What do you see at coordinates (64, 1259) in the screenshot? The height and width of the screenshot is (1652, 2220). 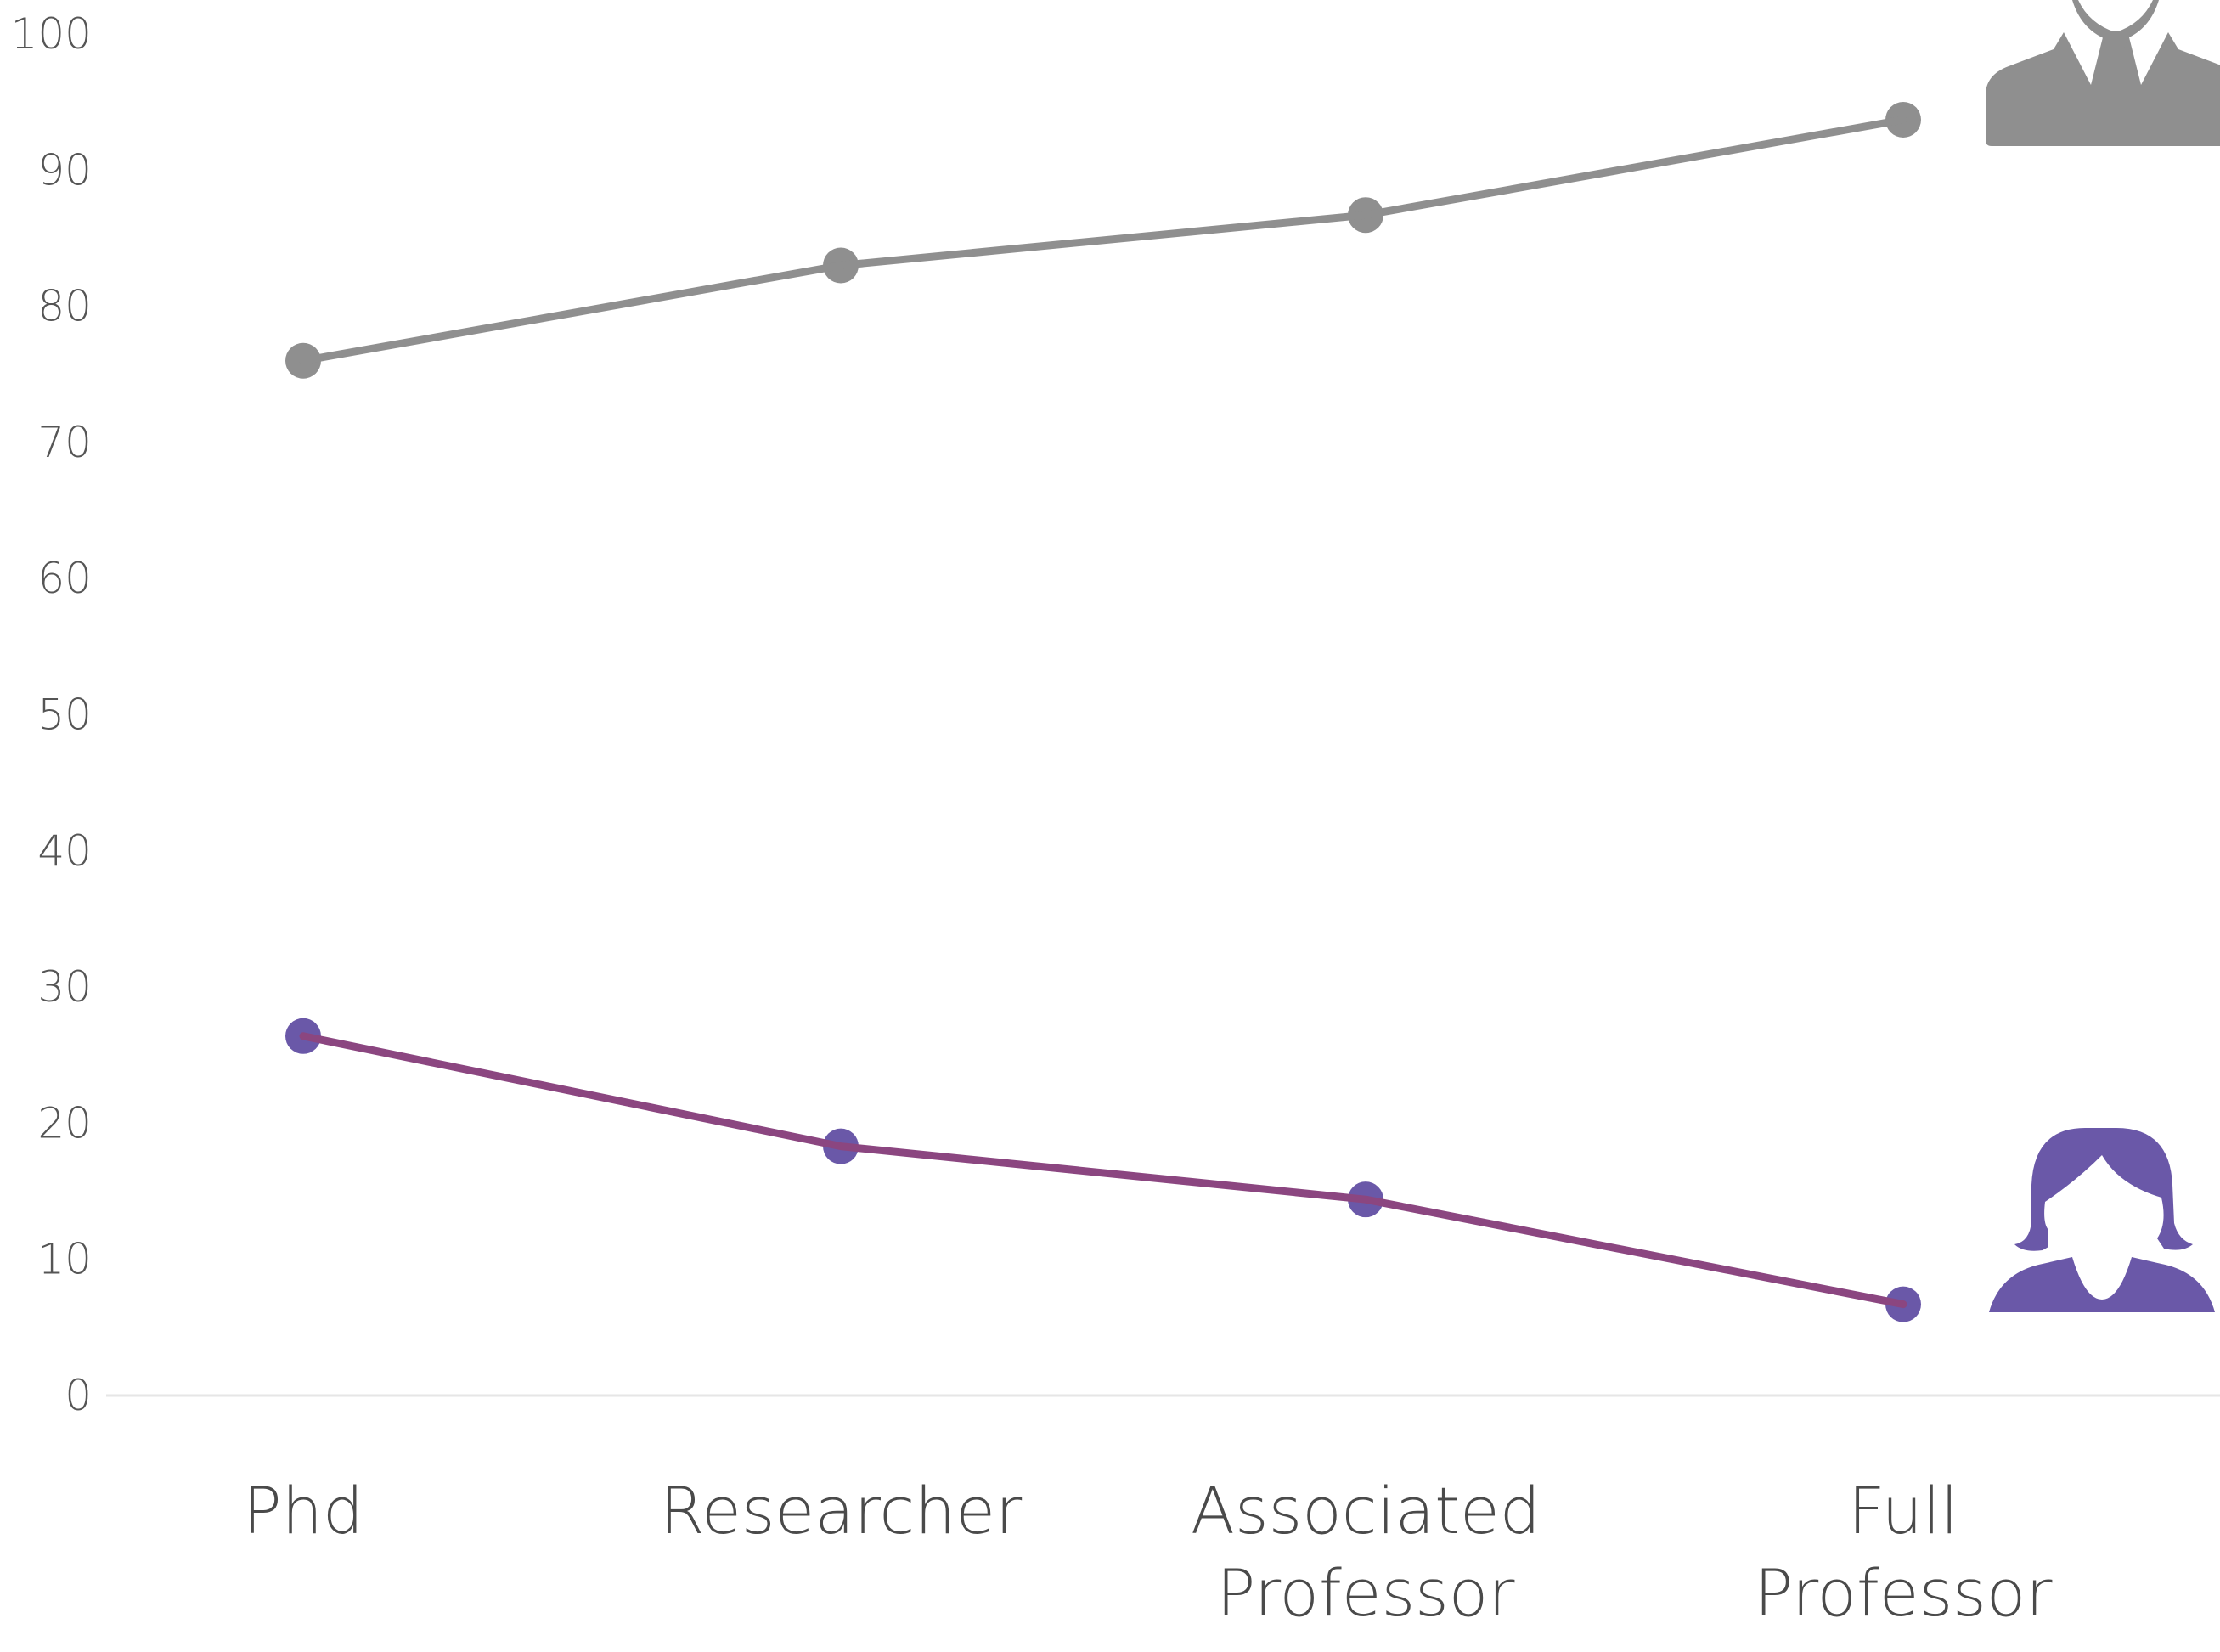 I see `y-tick-label: 10` at bounding box center [64, 1259].